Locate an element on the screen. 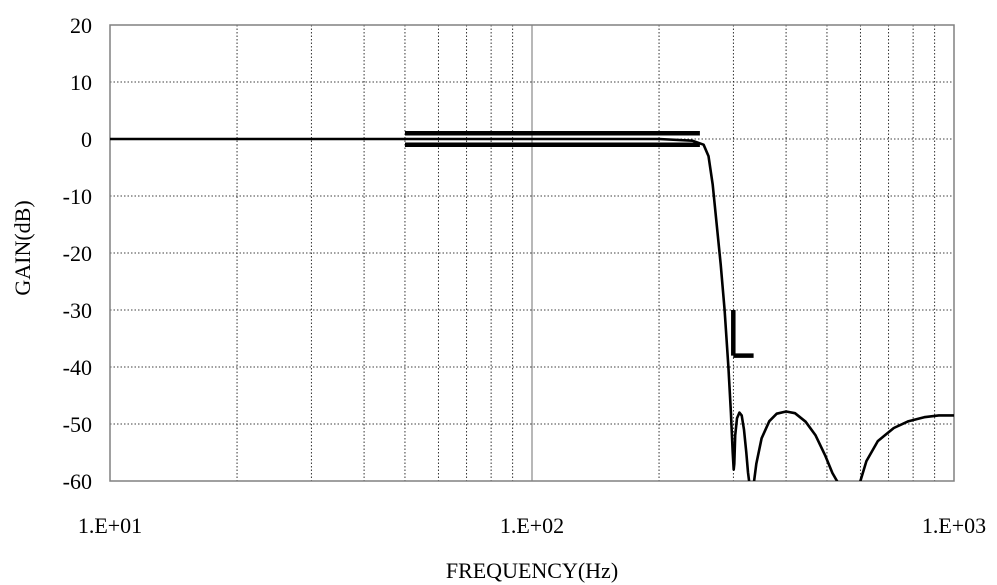 The image size is (997, 585). y-tick-label: 20 is located at coordinates (81, 25).